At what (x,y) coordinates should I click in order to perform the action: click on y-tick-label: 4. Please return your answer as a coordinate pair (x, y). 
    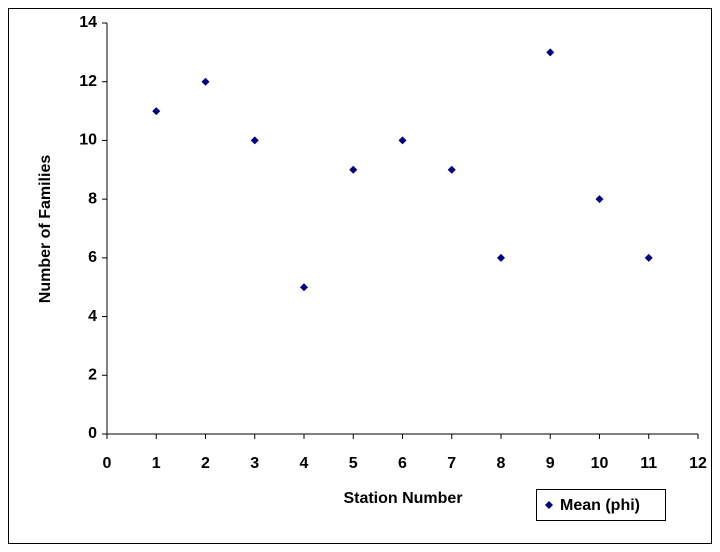
    Looking at the image, I should click on (92, 316).